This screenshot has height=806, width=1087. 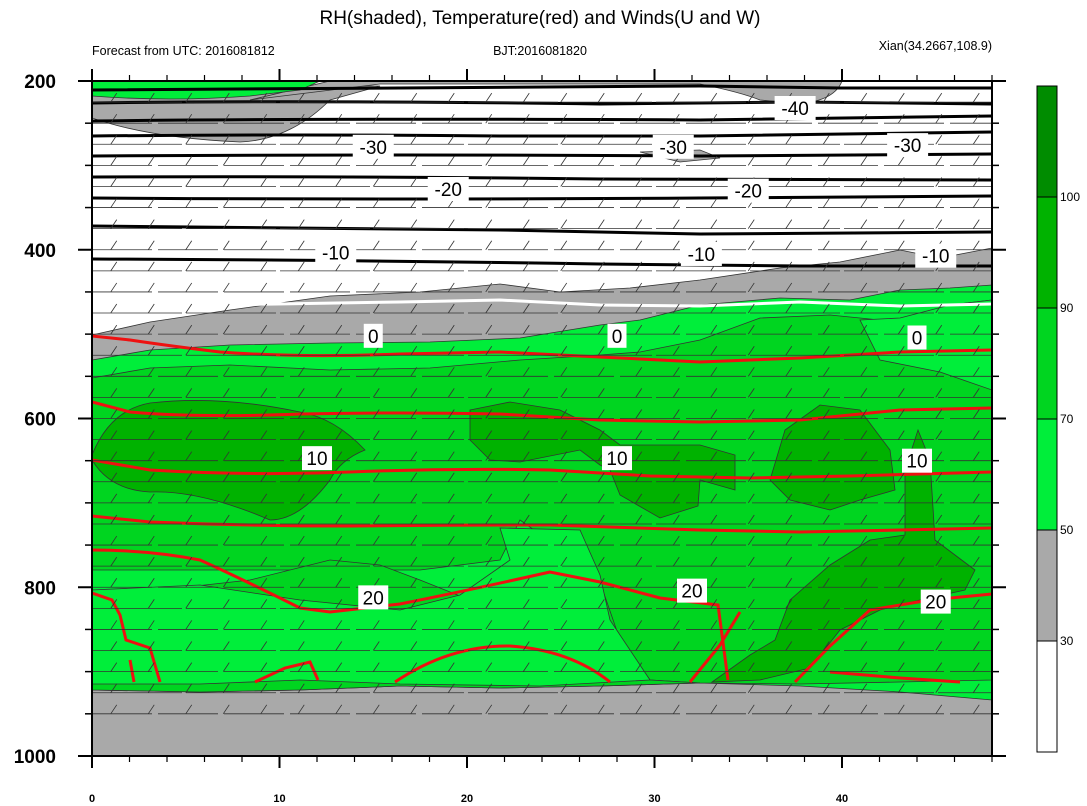 I want to click on zero-degree-contour, so click(x=542, y=303).